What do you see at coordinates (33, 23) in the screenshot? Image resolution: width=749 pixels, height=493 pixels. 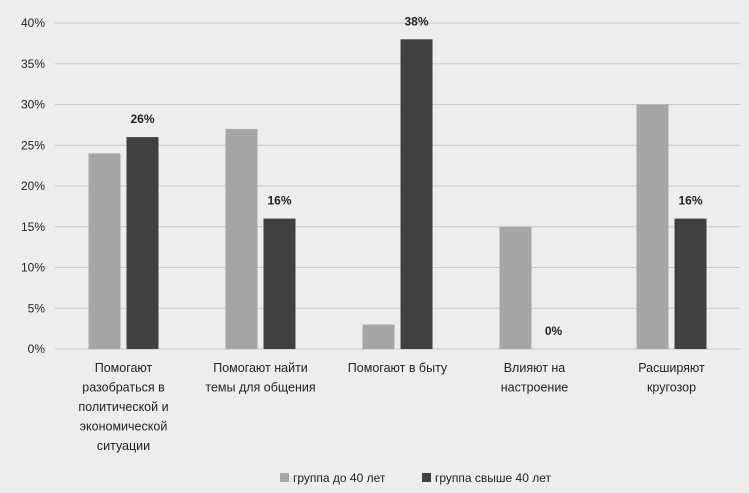 I see `y-tick-label: 40%` at bounding box center [33, 23].